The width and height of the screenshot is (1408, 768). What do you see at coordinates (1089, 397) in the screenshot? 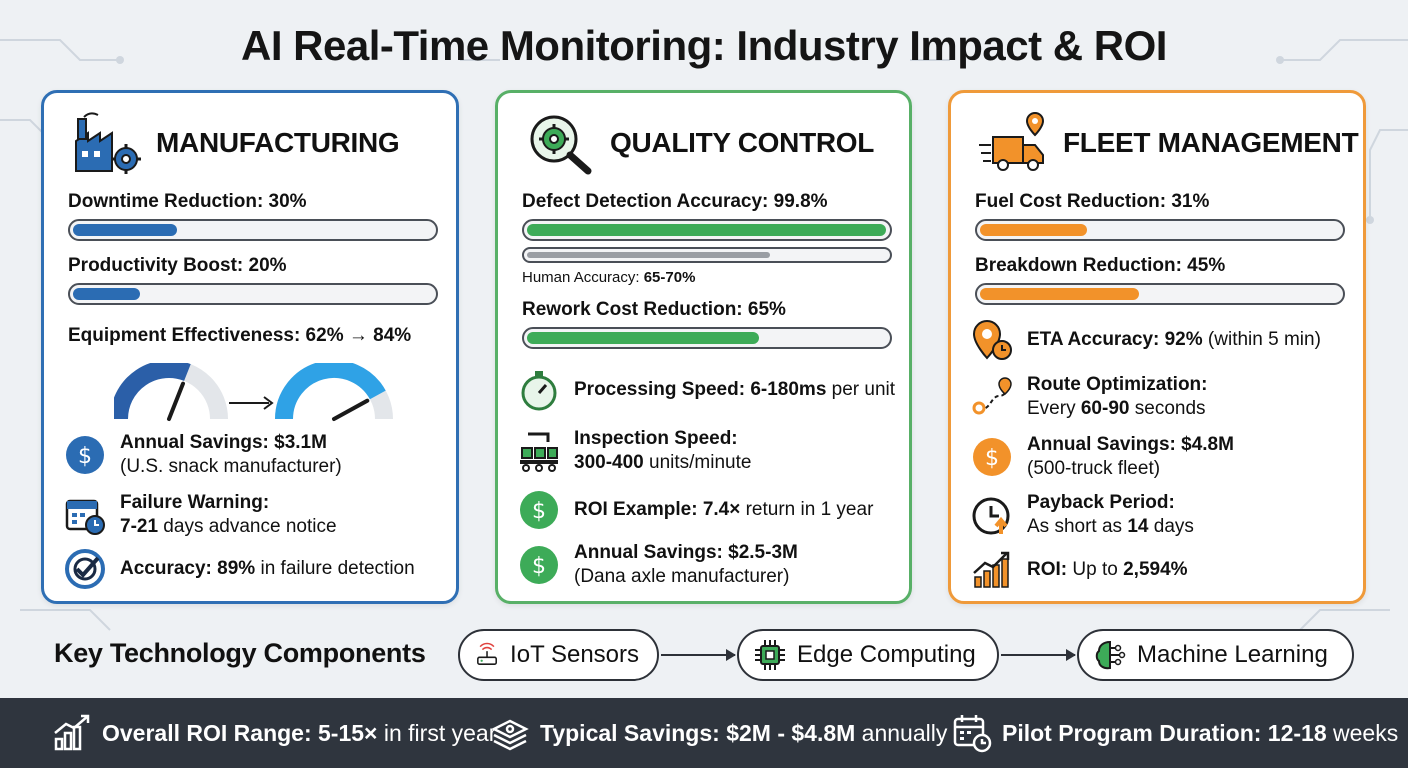
I see `route-optimization-row: Route Optimization: Every 60-90 seconds` at bounding box center [1089, 397].